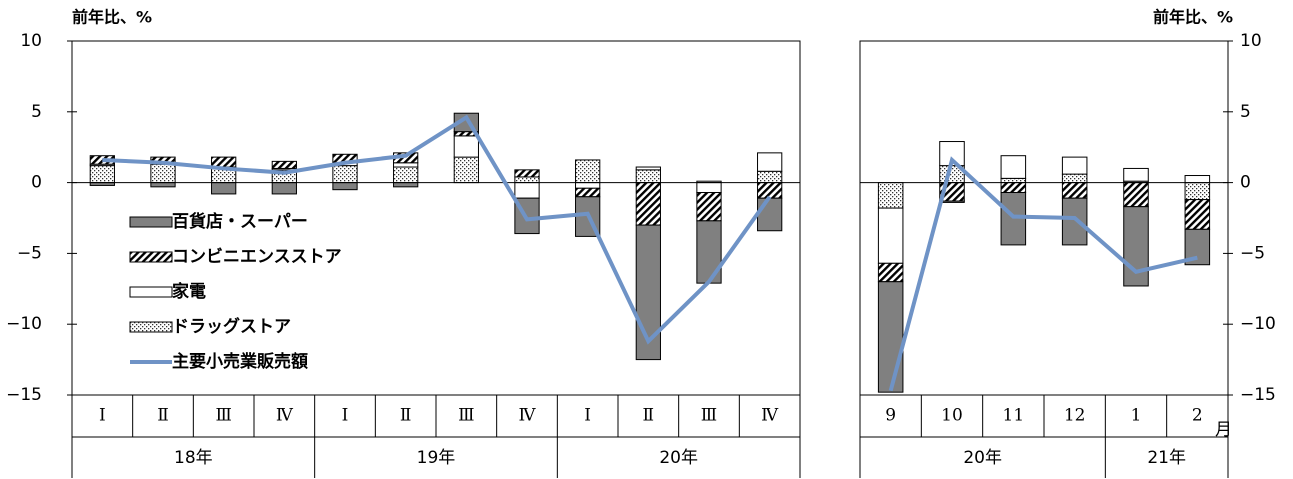 The width and height of the screenshot is (1293, 479). I want to click on x-tick-label: 10, so click(952, 416).